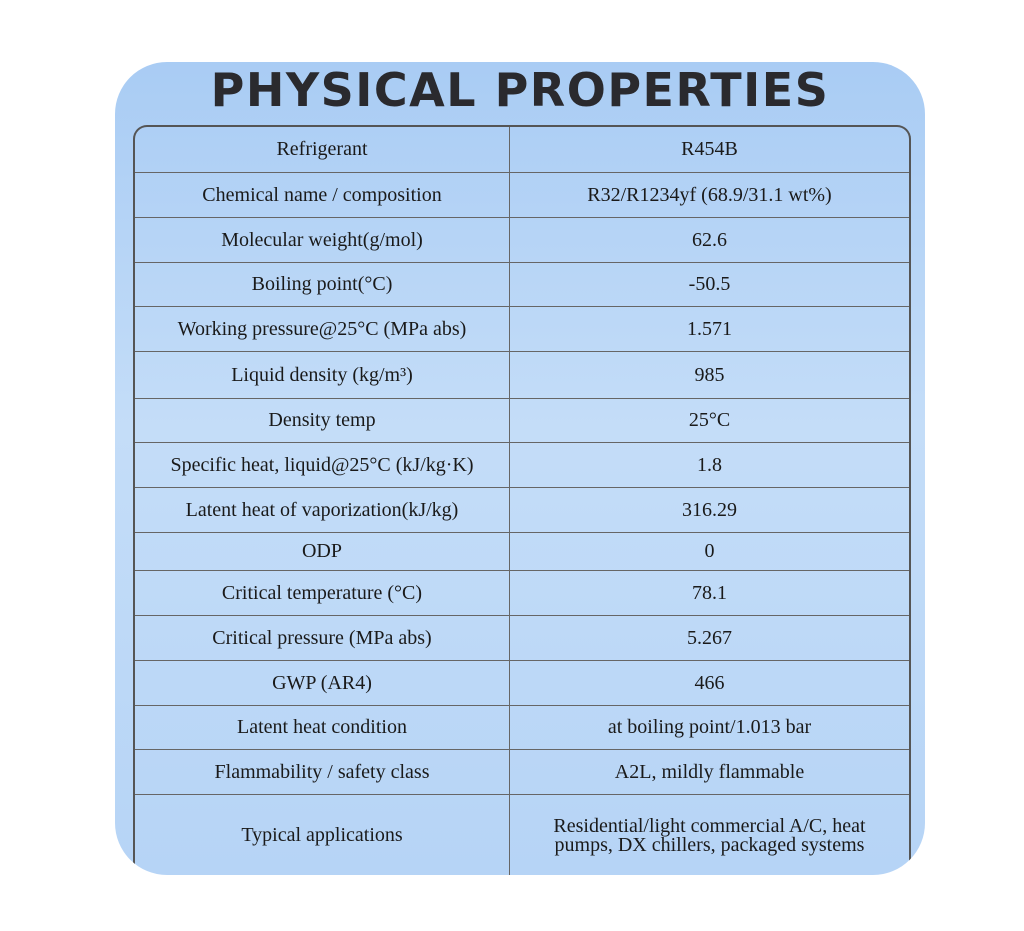  I want to click on property-value: 5.267, so click(709, 638).